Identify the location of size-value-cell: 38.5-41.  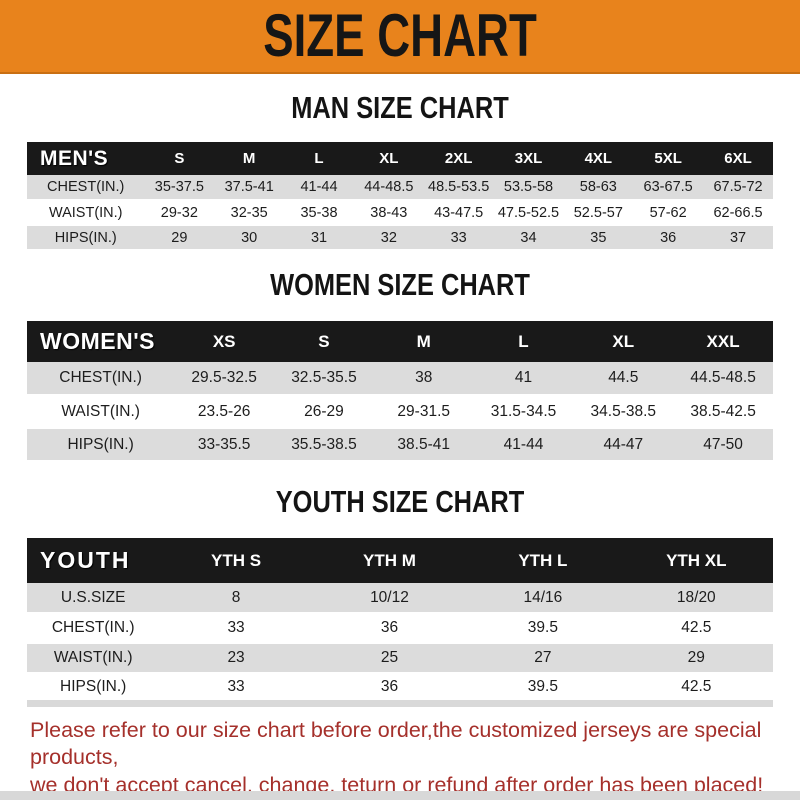
(423, 444).